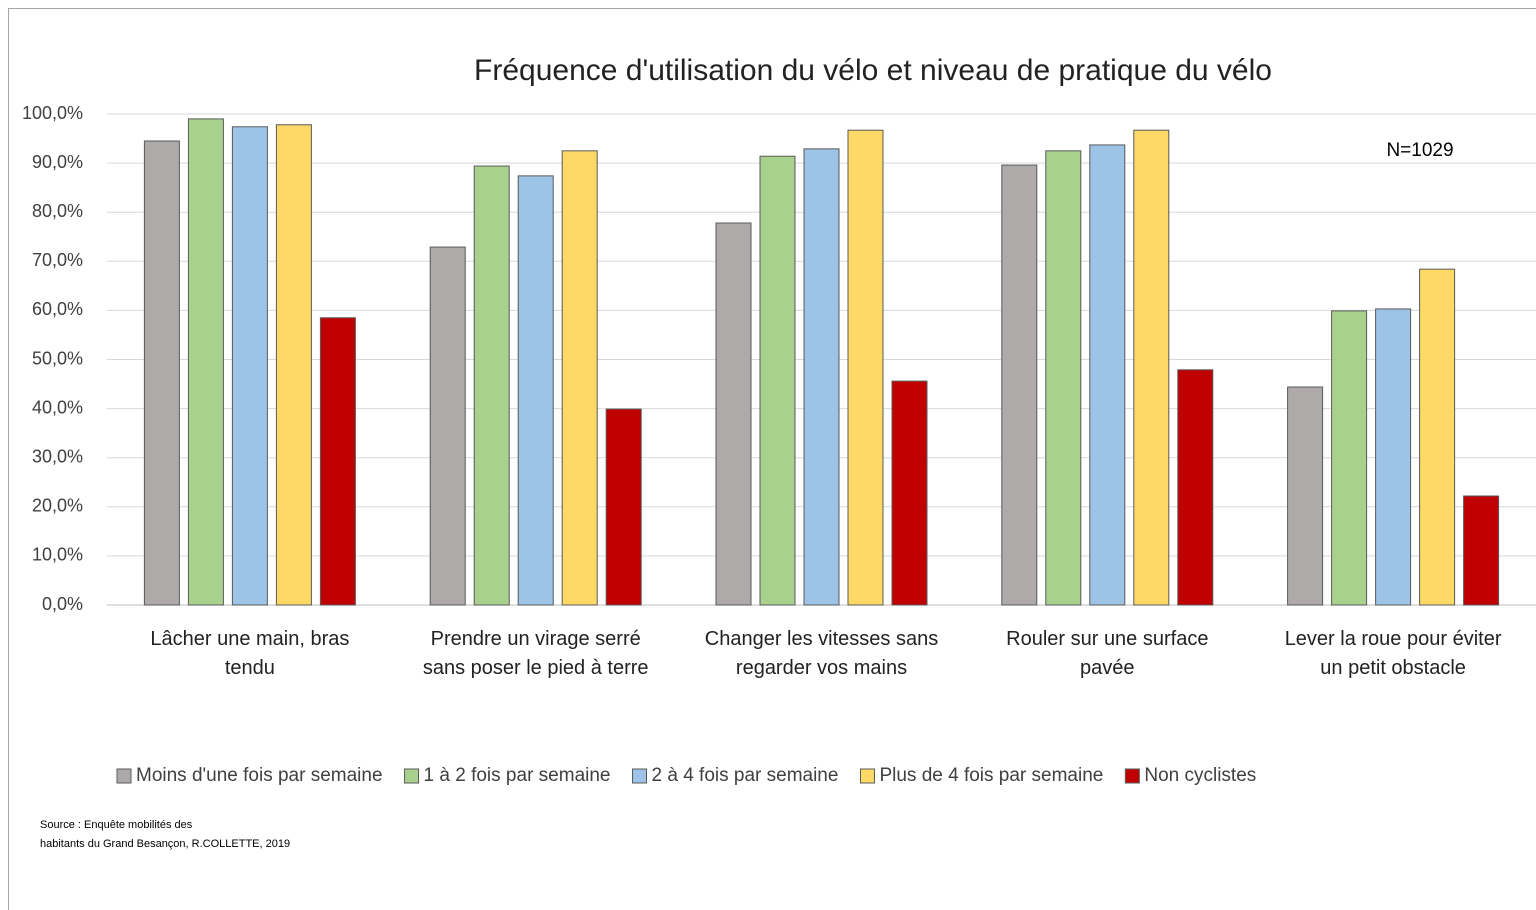  Describe the element at coordinates (57, 309) in the screenshot. I see `y-tick-label: 60,0%` at that location.